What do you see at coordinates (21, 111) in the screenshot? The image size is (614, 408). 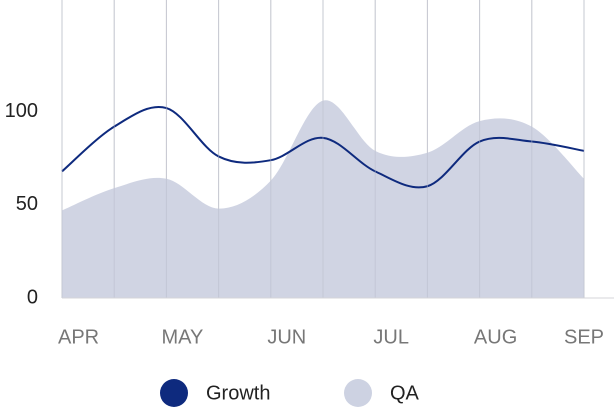 I see `y-tick-label: 100` at bounding box center [21, 111].